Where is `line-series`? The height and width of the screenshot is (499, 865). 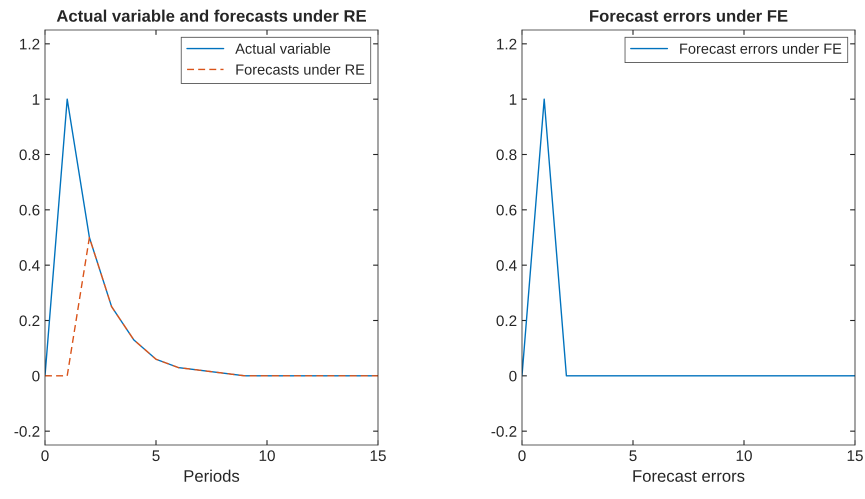
line-series is located at coordinates (211, 306).